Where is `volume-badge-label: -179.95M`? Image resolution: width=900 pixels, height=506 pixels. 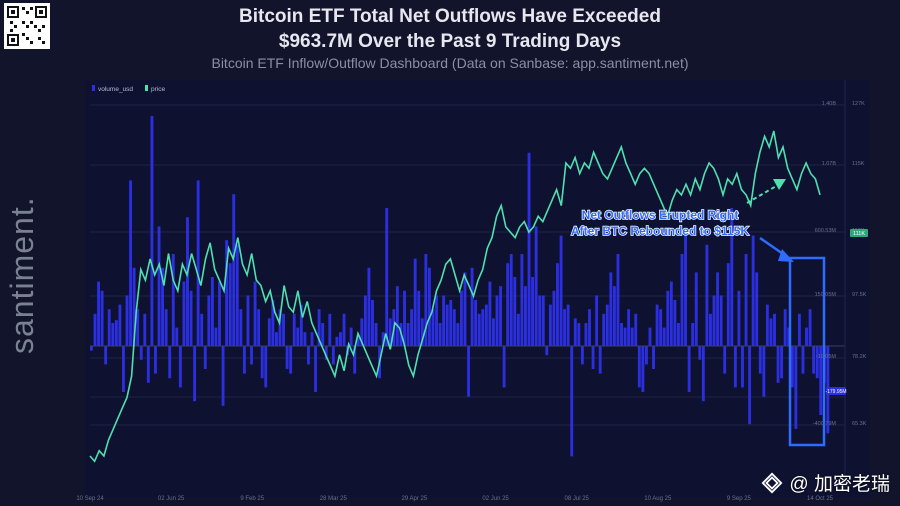
volume-badge-label: -179.95M is located at coordinates (835, 392).